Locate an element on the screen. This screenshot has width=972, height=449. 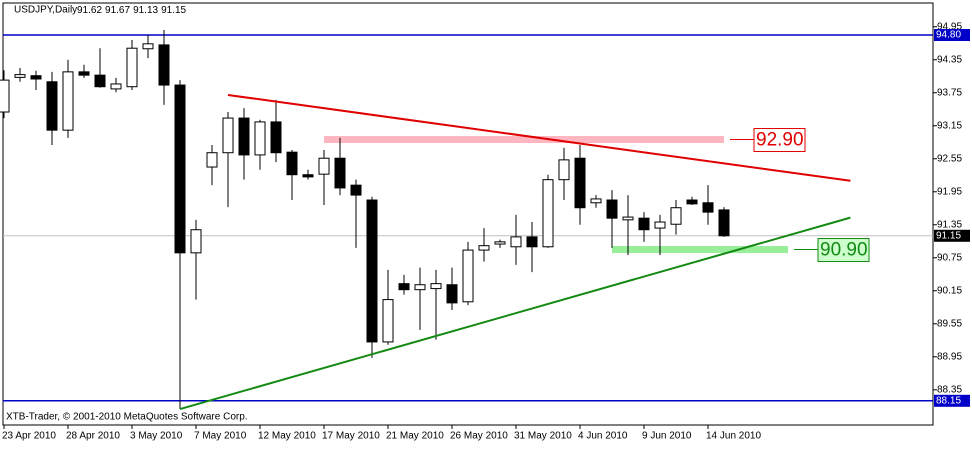
ohlc-readout: 91.62 91.67 91.13 91.15 is located at coordinates (132, 10).